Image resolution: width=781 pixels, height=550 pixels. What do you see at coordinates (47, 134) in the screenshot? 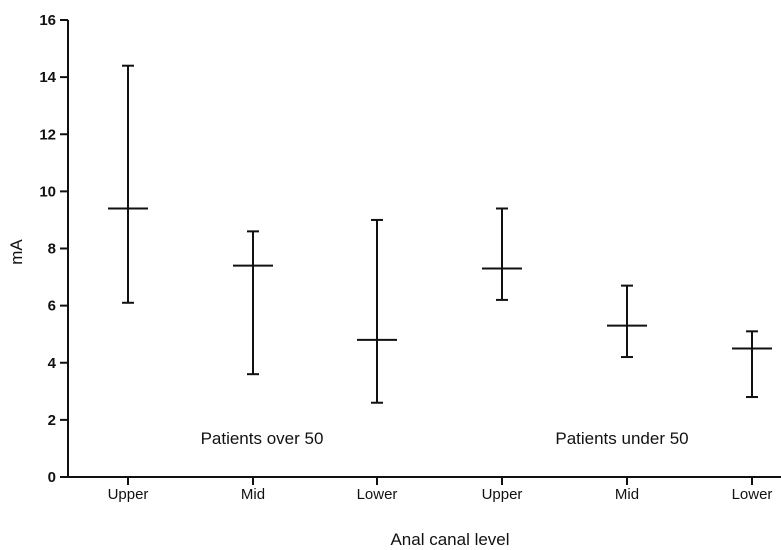
I see `y-tick-label: 12` at bounding box center [47, 134].